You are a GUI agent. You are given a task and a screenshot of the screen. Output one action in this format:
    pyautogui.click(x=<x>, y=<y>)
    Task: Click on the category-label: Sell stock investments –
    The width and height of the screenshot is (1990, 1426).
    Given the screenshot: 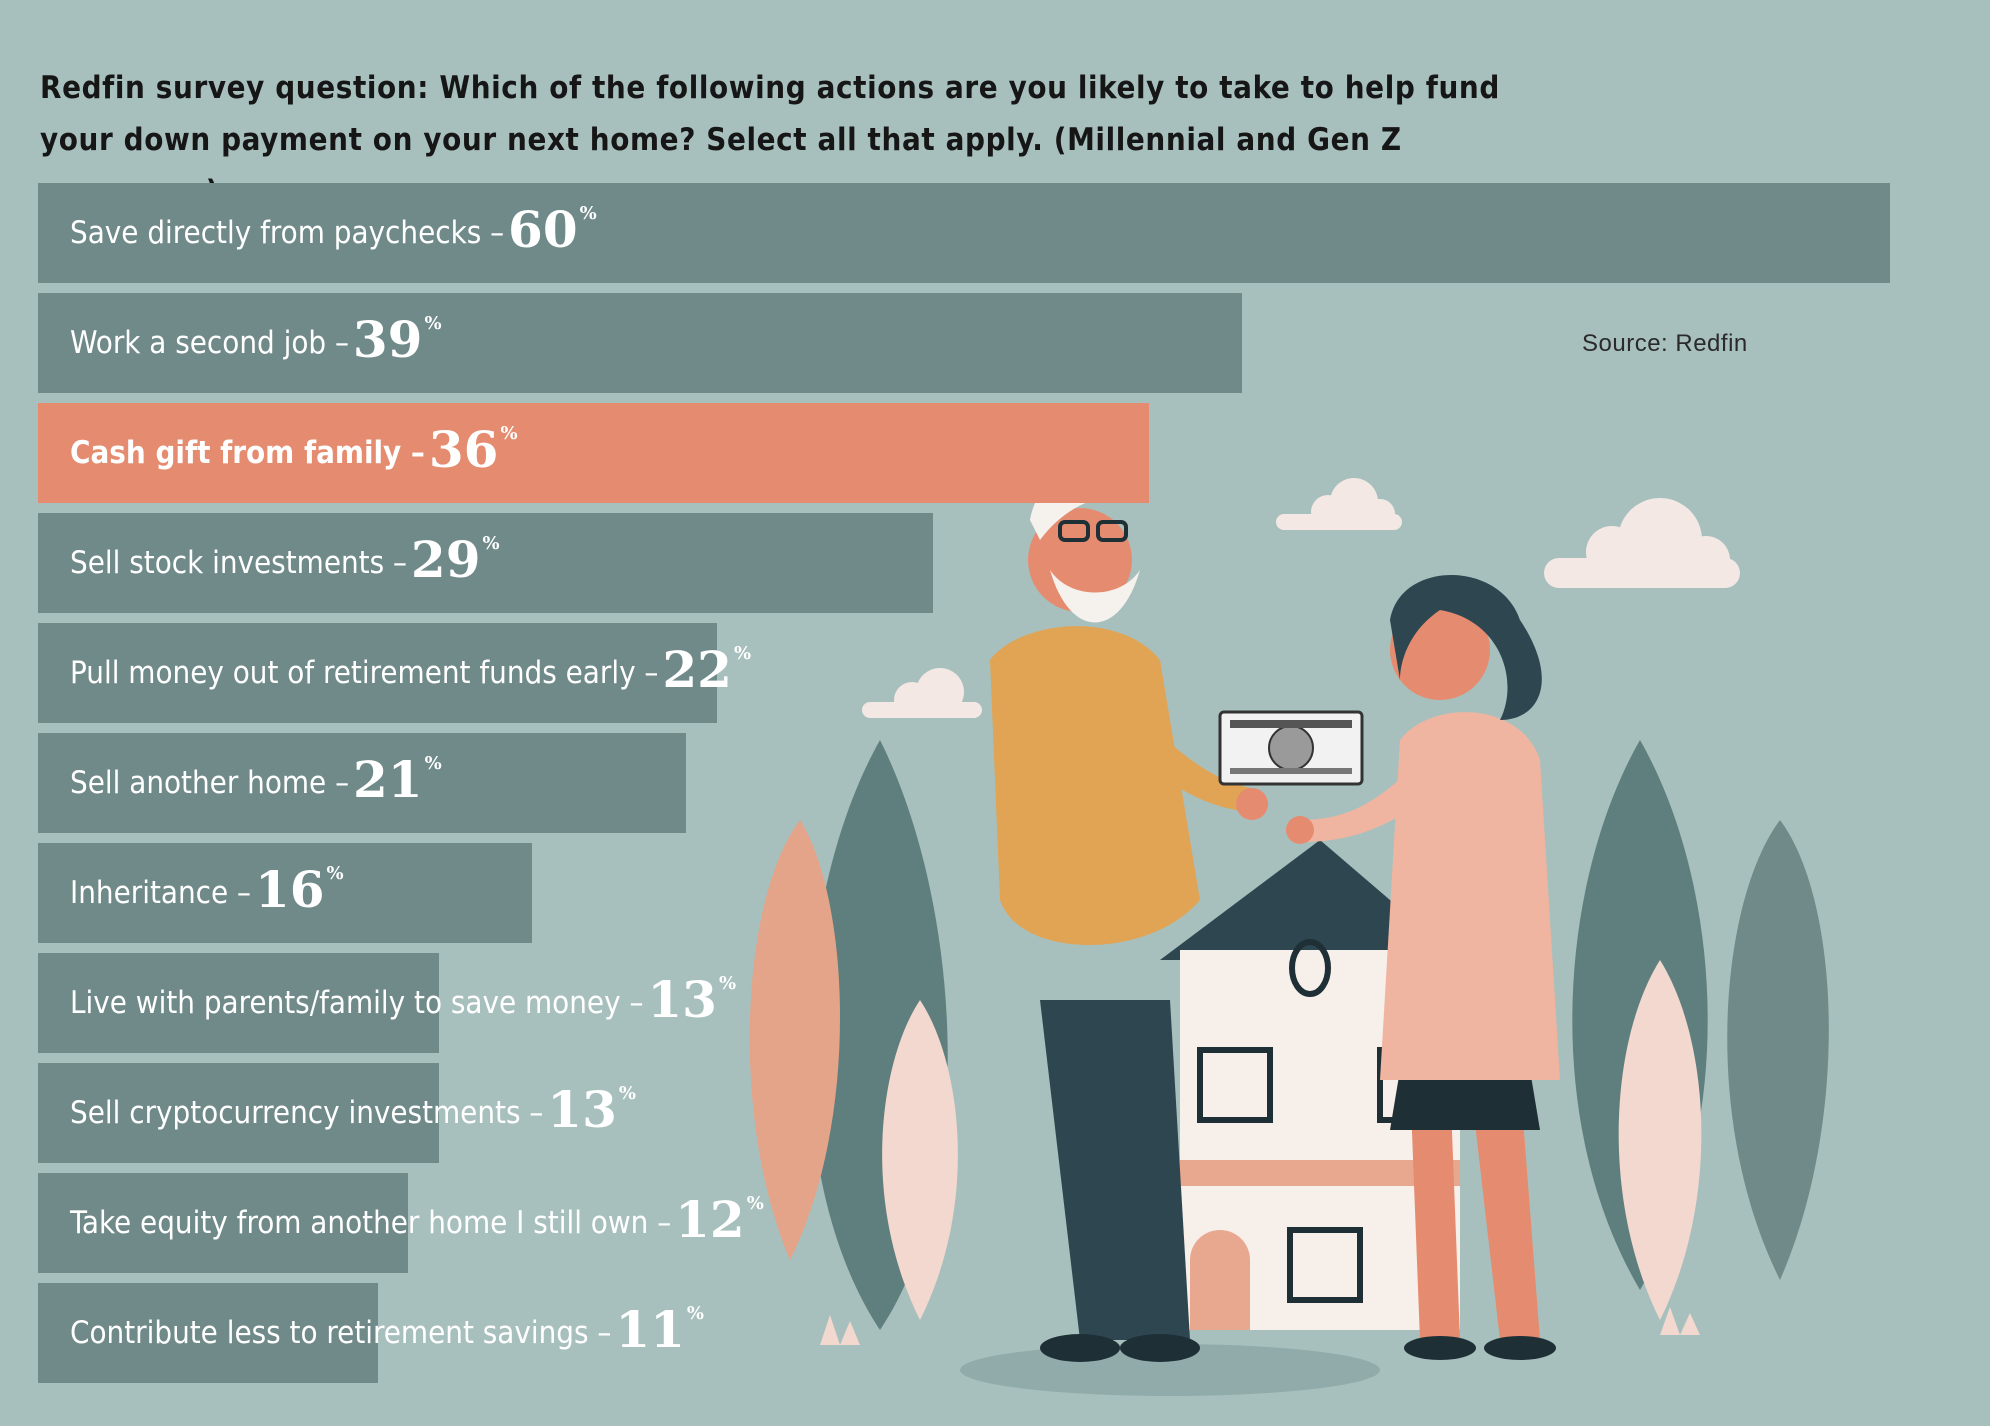 What is the action you would take?
    pyautogui.click(x=238, y=563)
    